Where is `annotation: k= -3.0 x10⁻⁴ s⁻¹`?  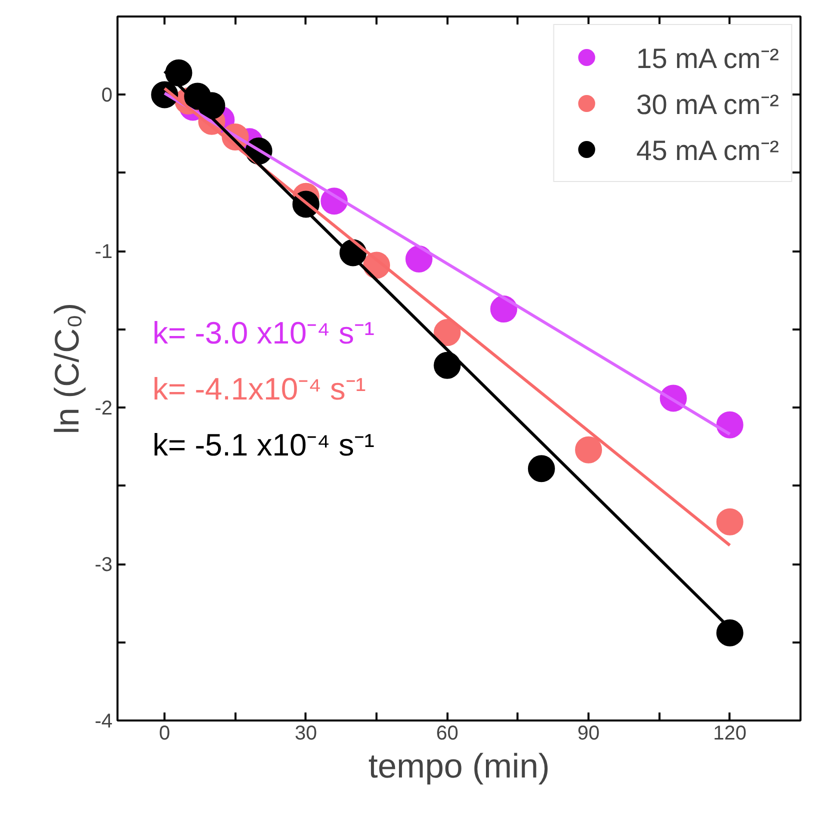 annotation: k= -3.0 x10⁻⁴ s⁻¹ is located at coordinates (263, 333).